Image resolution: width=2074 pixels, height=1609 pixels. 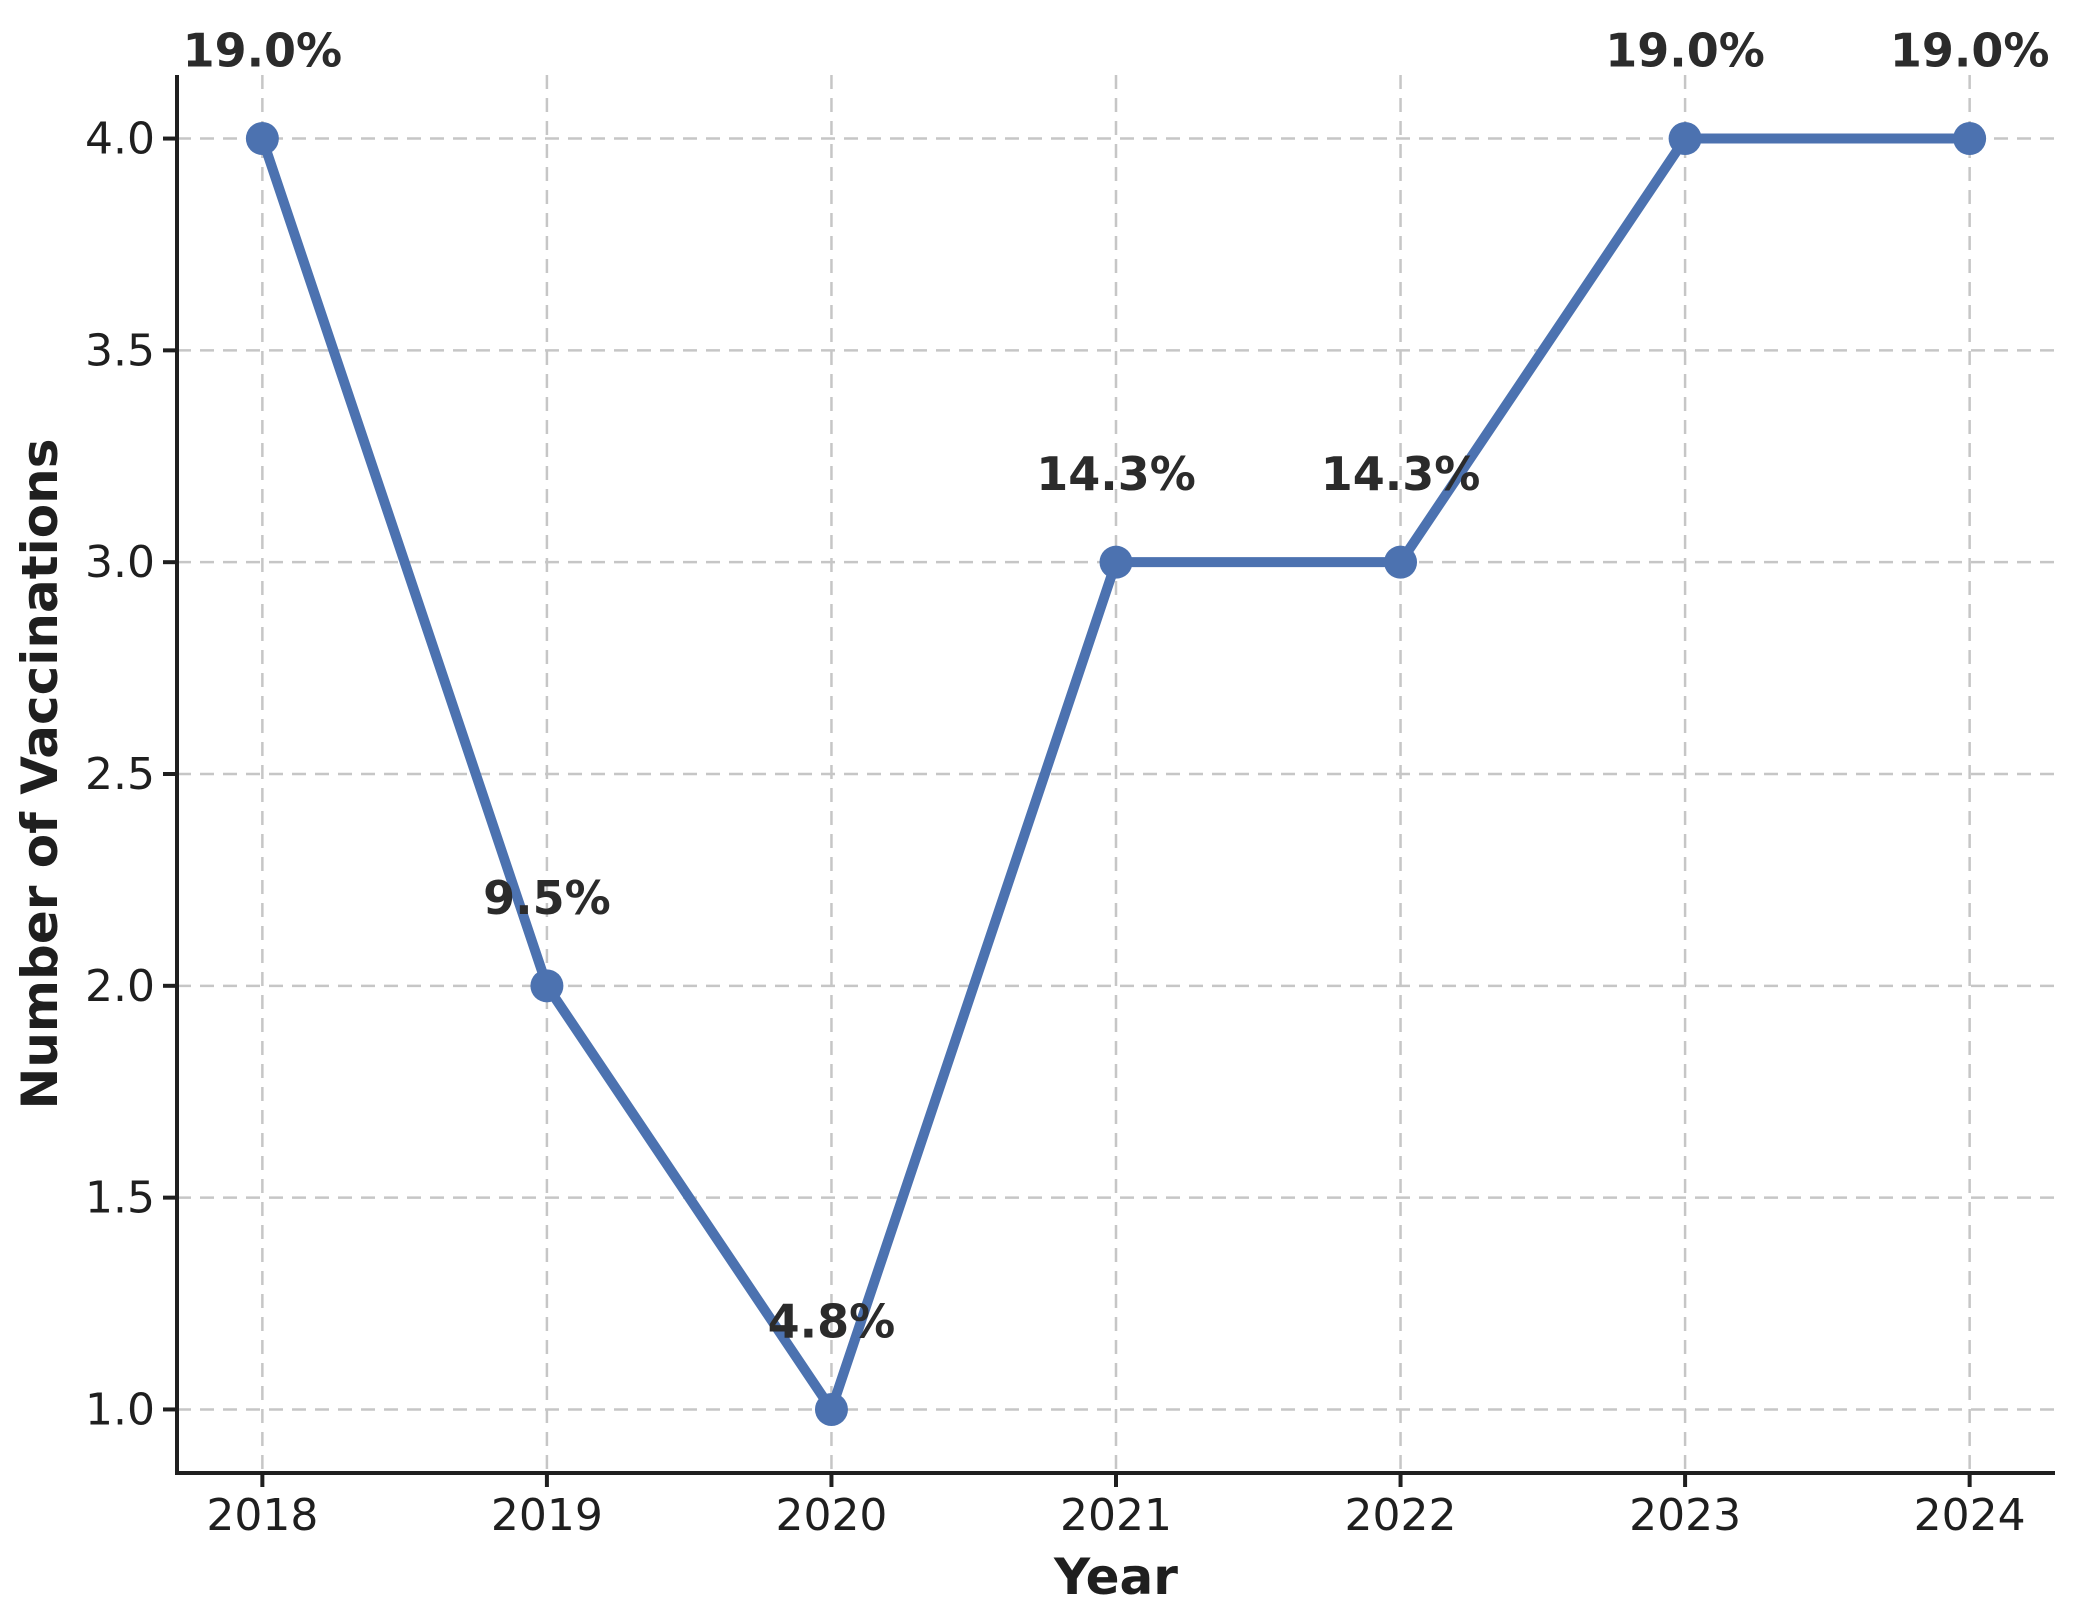 What do you see at coordinates (1116, 1577) in the screenshot?
I see `x-axis-title: Year` at bounding box center [1116, 1577].